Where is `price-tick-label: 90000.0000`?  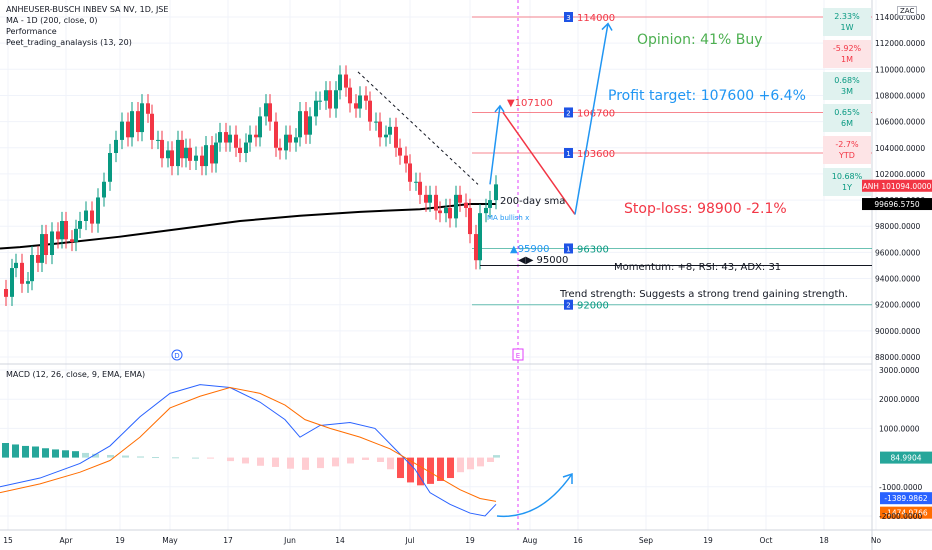 price-tick-label: 90000.0000 is located at coordinates (898, 331).